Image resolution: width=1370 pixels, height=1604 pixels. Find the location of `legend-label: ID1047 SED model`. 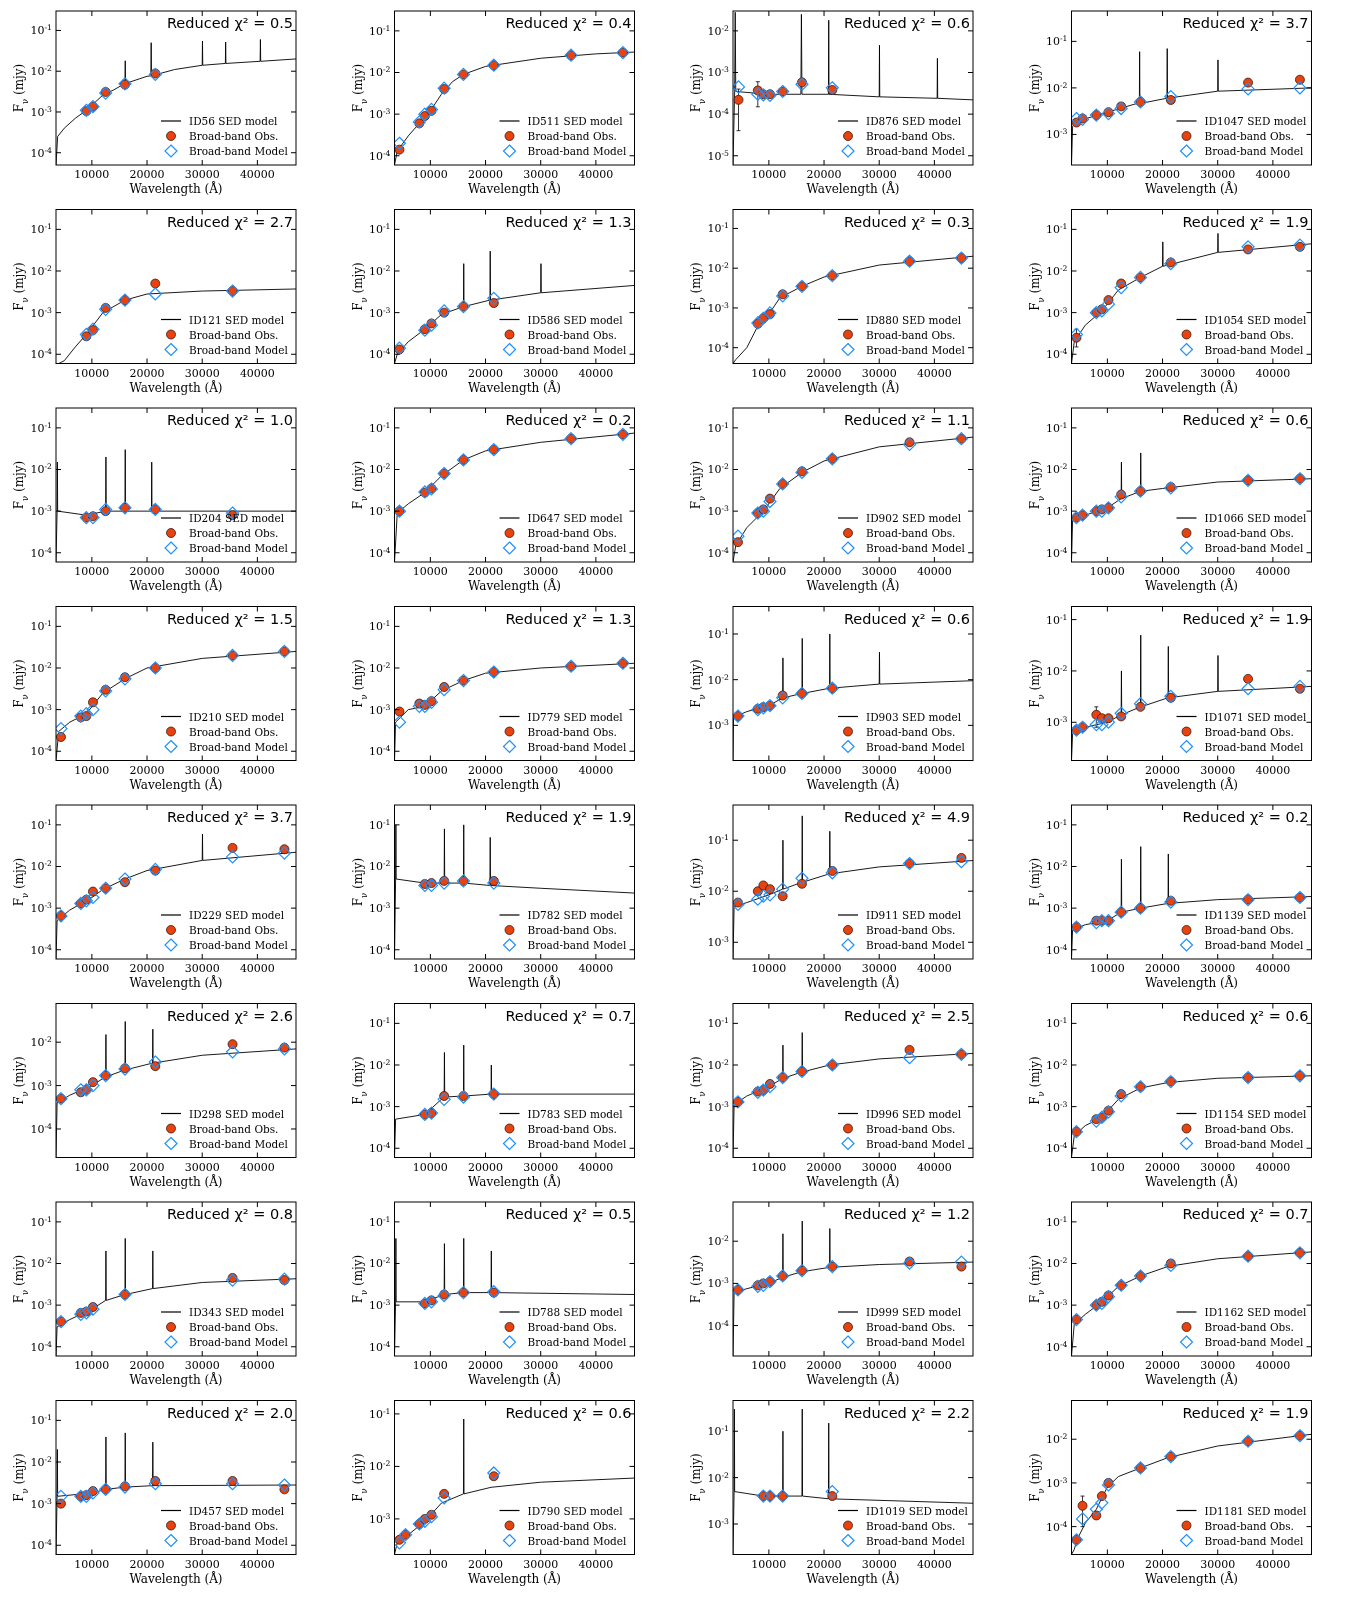

legend-label: ID1047 SED model is located at coordinates (1255, 121).